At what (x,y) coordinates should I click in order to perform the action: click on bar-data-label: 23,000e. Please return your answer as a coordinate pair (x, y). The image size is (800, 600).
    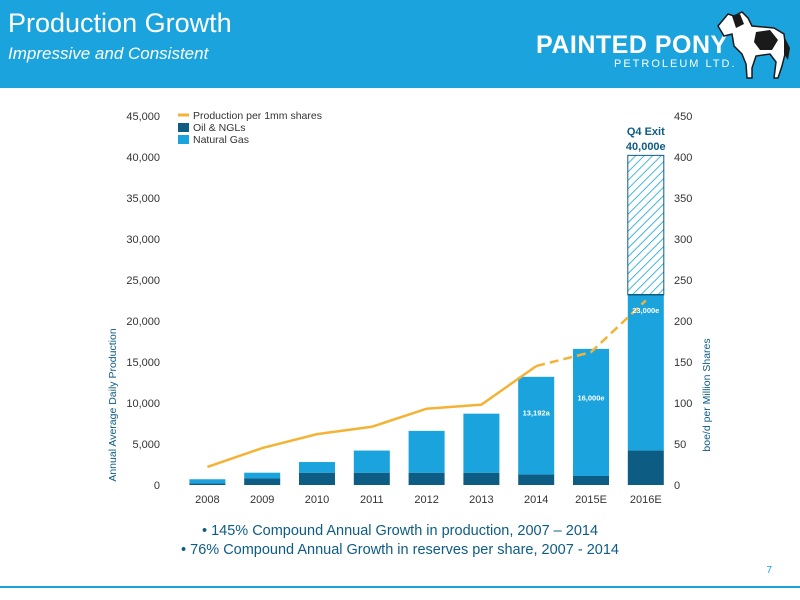
    Looking at the image, I should click on (645, 310).